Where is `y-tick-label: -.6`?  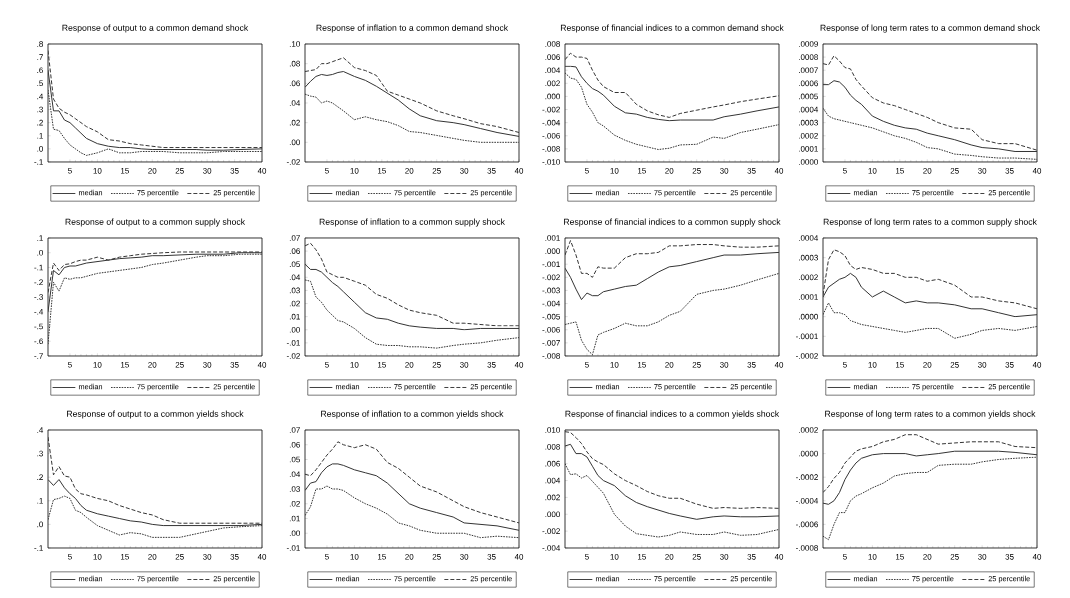 y-tick-label: -.6 is located at coordinates (38, 341).